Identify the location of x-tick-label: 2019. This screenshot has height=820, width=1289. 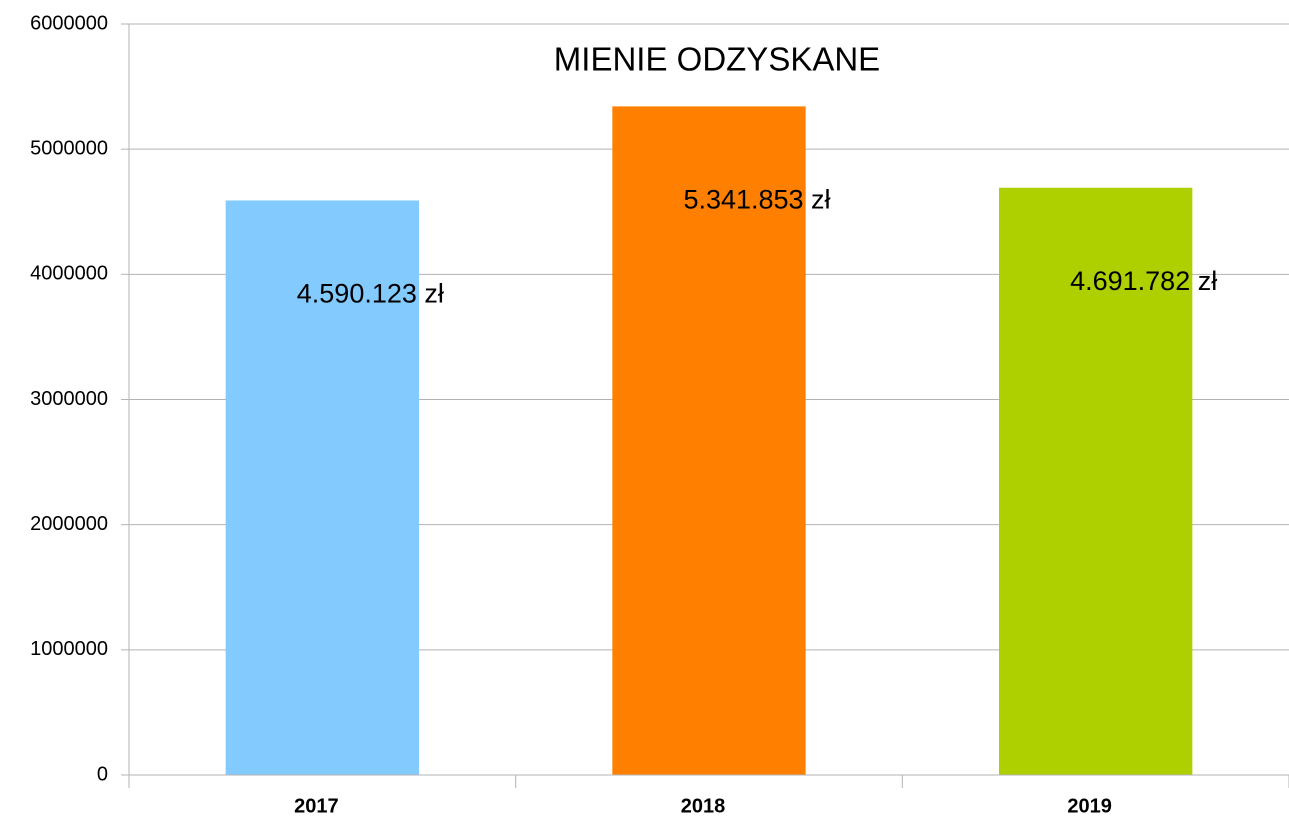
(1089, 806).